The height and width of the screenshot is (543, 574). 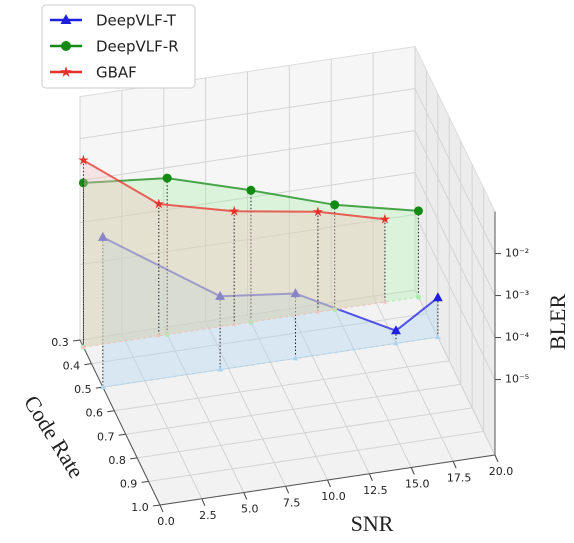 I want to click on x-tick-label: 15.0, so click(x=417, y=484).